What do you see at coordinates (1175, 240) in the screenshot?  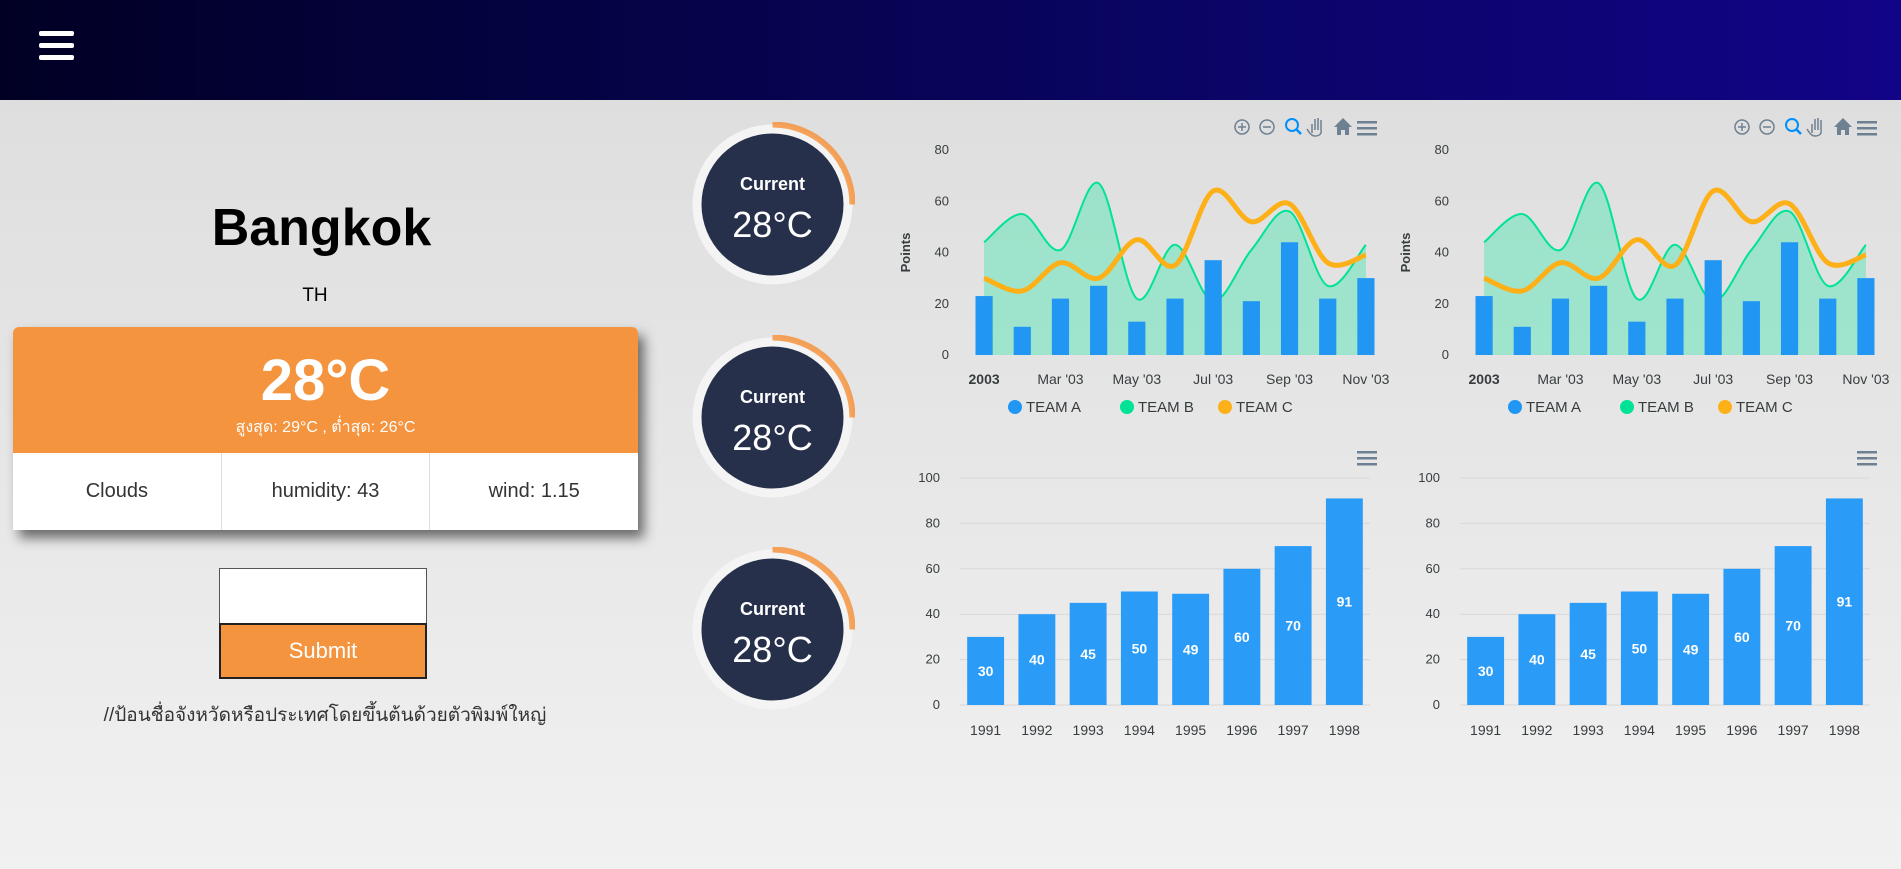 I see `team-c-line` at bounding box center [1175, 240].